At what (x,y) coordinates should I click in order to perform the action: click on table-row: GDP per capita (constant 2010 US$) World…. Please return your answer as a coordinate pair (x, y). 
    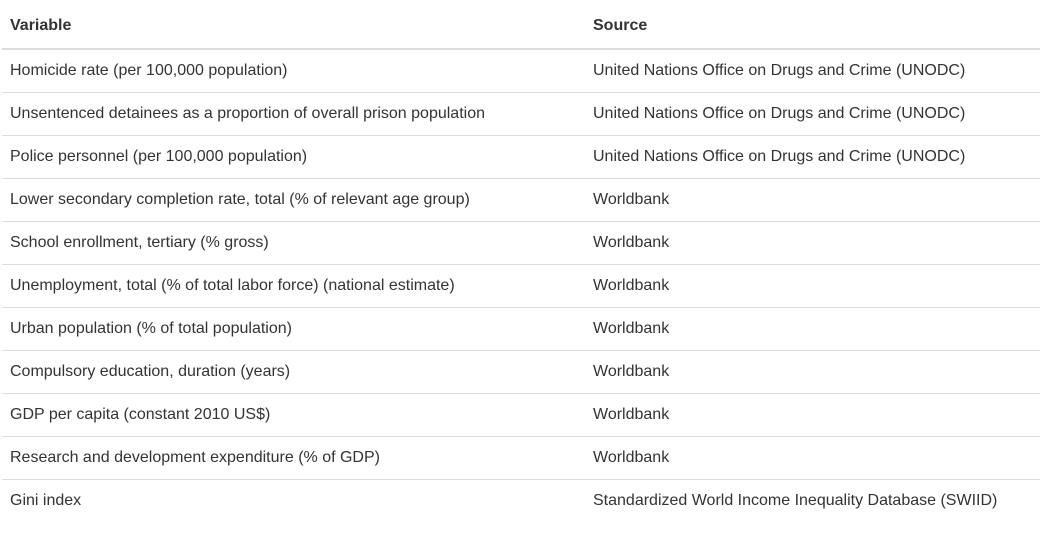
    Looking at the image, I should click on (521, 415).